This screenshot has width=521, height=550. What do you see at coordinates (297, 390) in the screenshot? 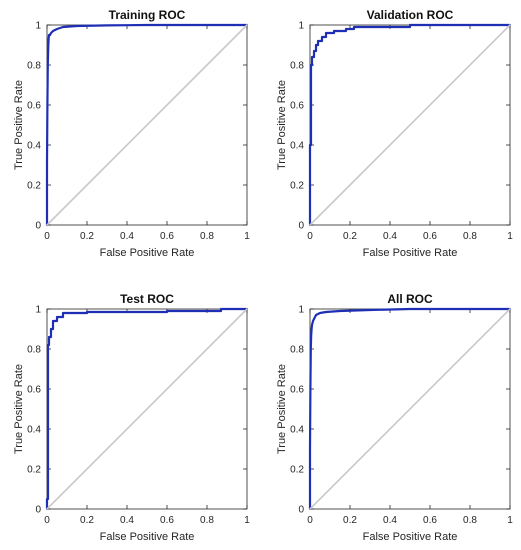
I see `all-roc-y-tick-label: 0.6` at bounding box center [297, 390].